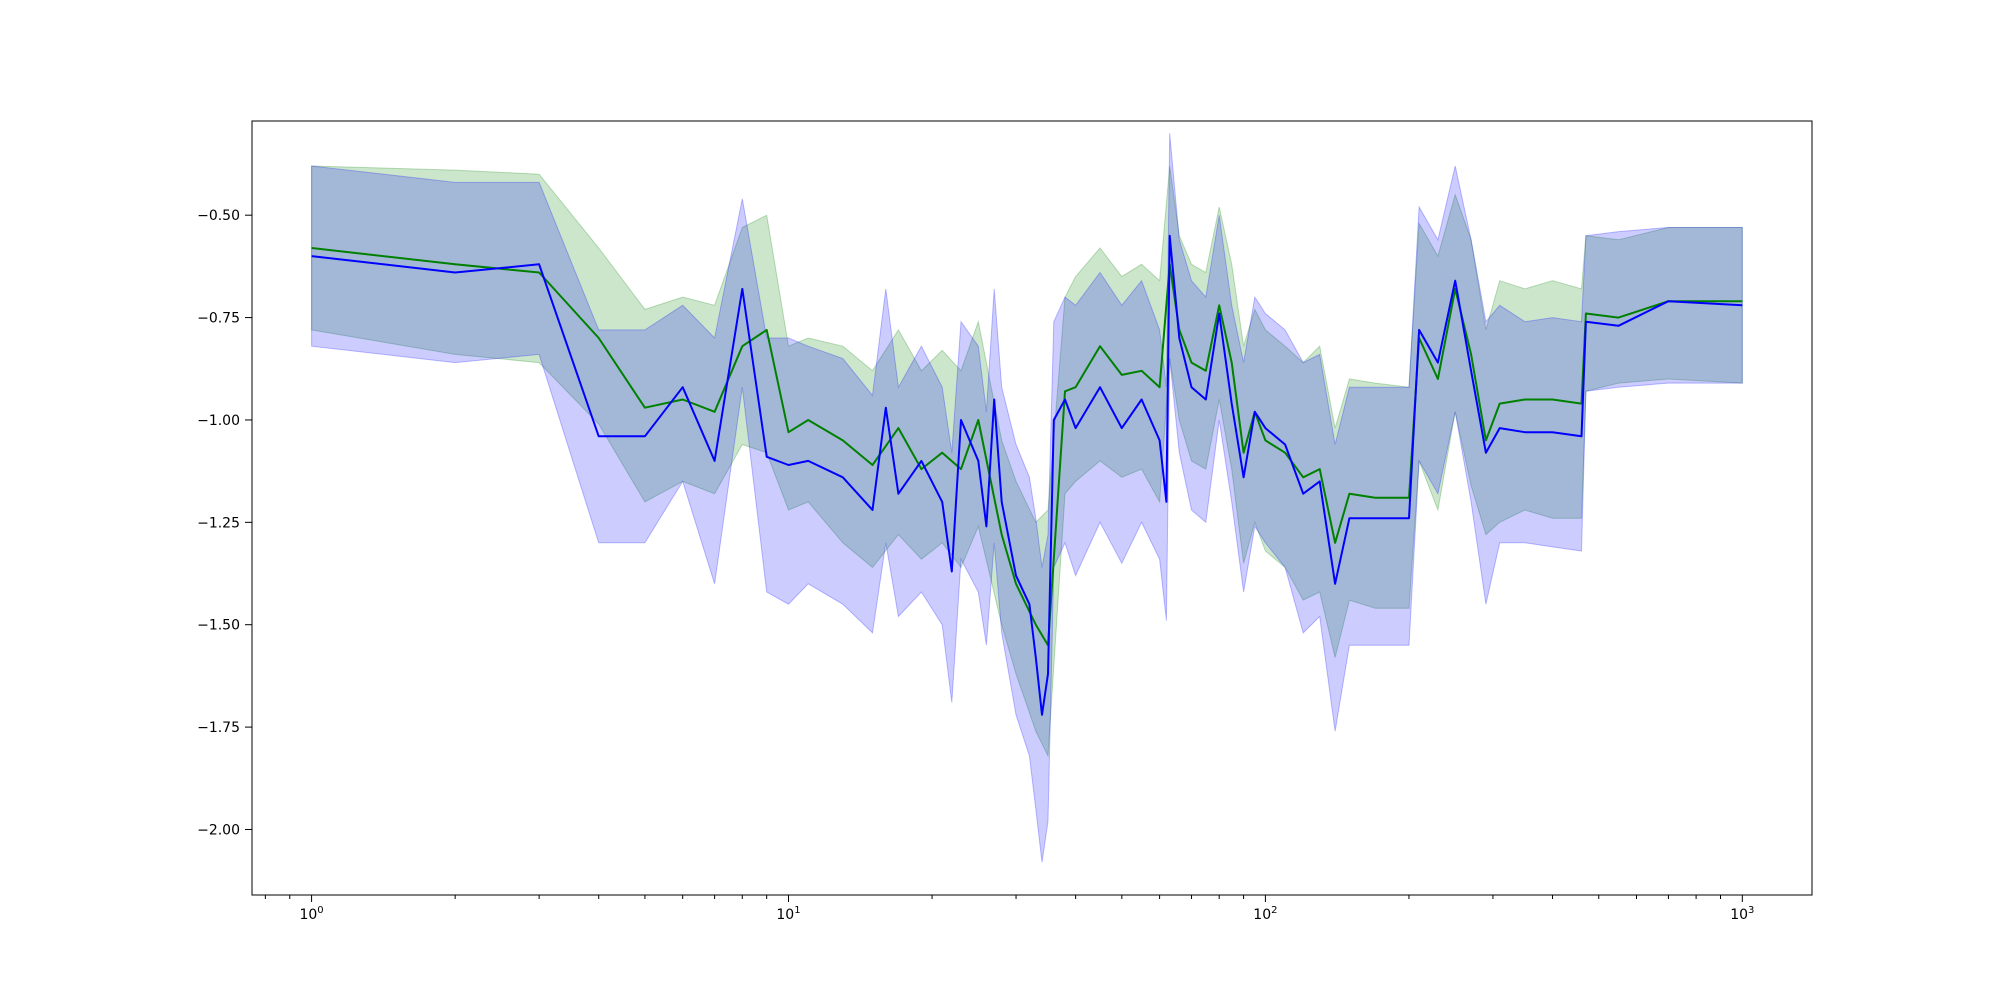  Describe the element at coordinates (218, 216) in the screenshot. I see `y-tick-label-0: −0.50` at that location.